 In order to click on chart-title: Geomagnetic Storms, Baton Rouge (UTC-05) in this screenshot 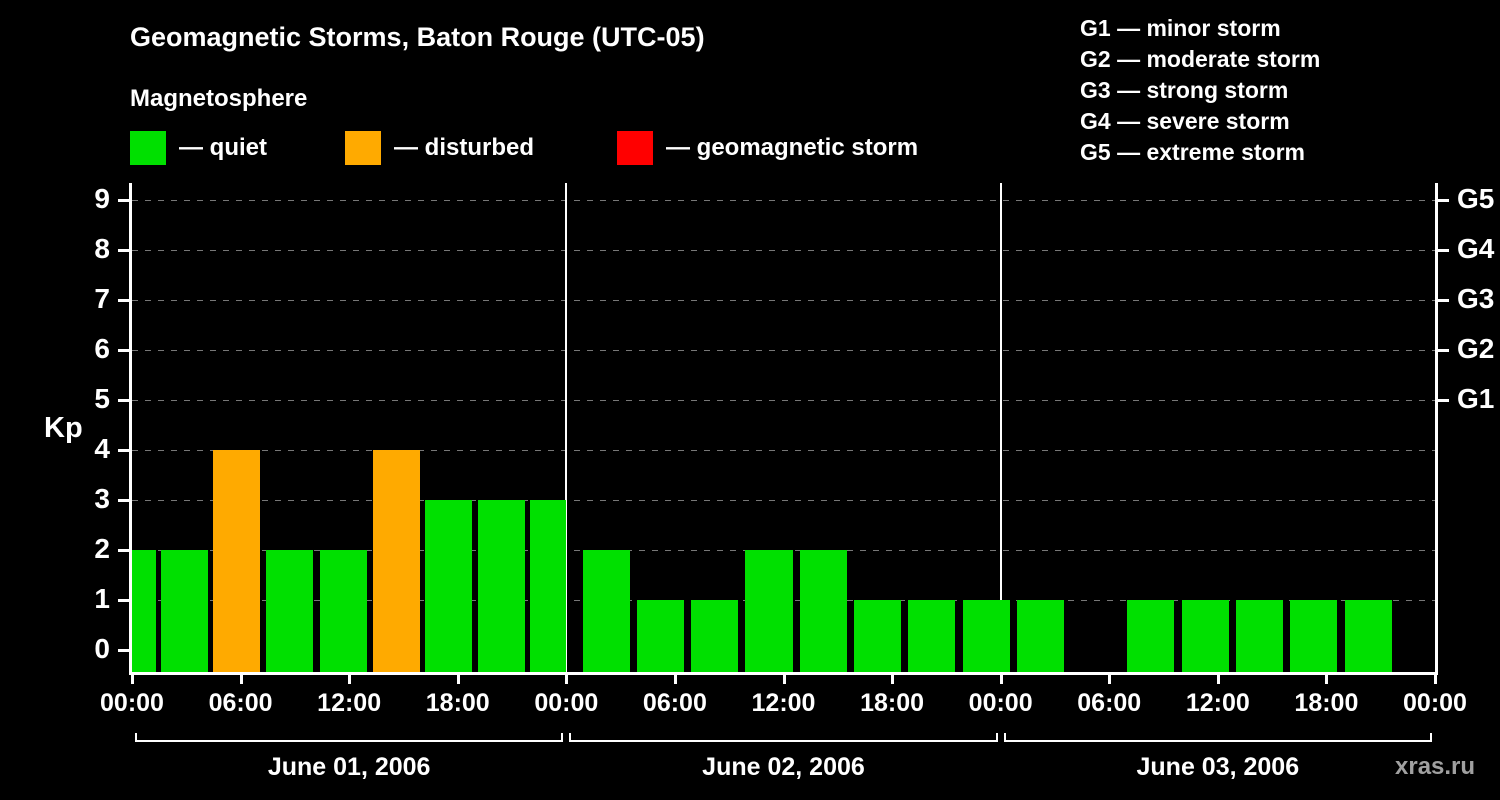, I will do `click(417, 37)`.